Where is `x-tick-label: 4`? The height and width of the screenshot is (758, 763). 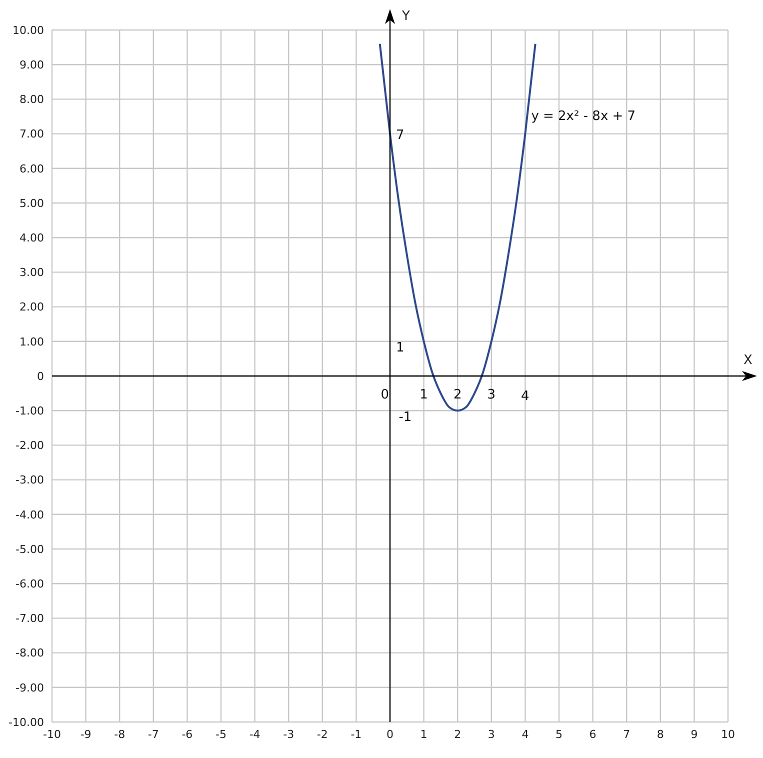 x-tick-label: 4 is located at coordinates (525, 734).